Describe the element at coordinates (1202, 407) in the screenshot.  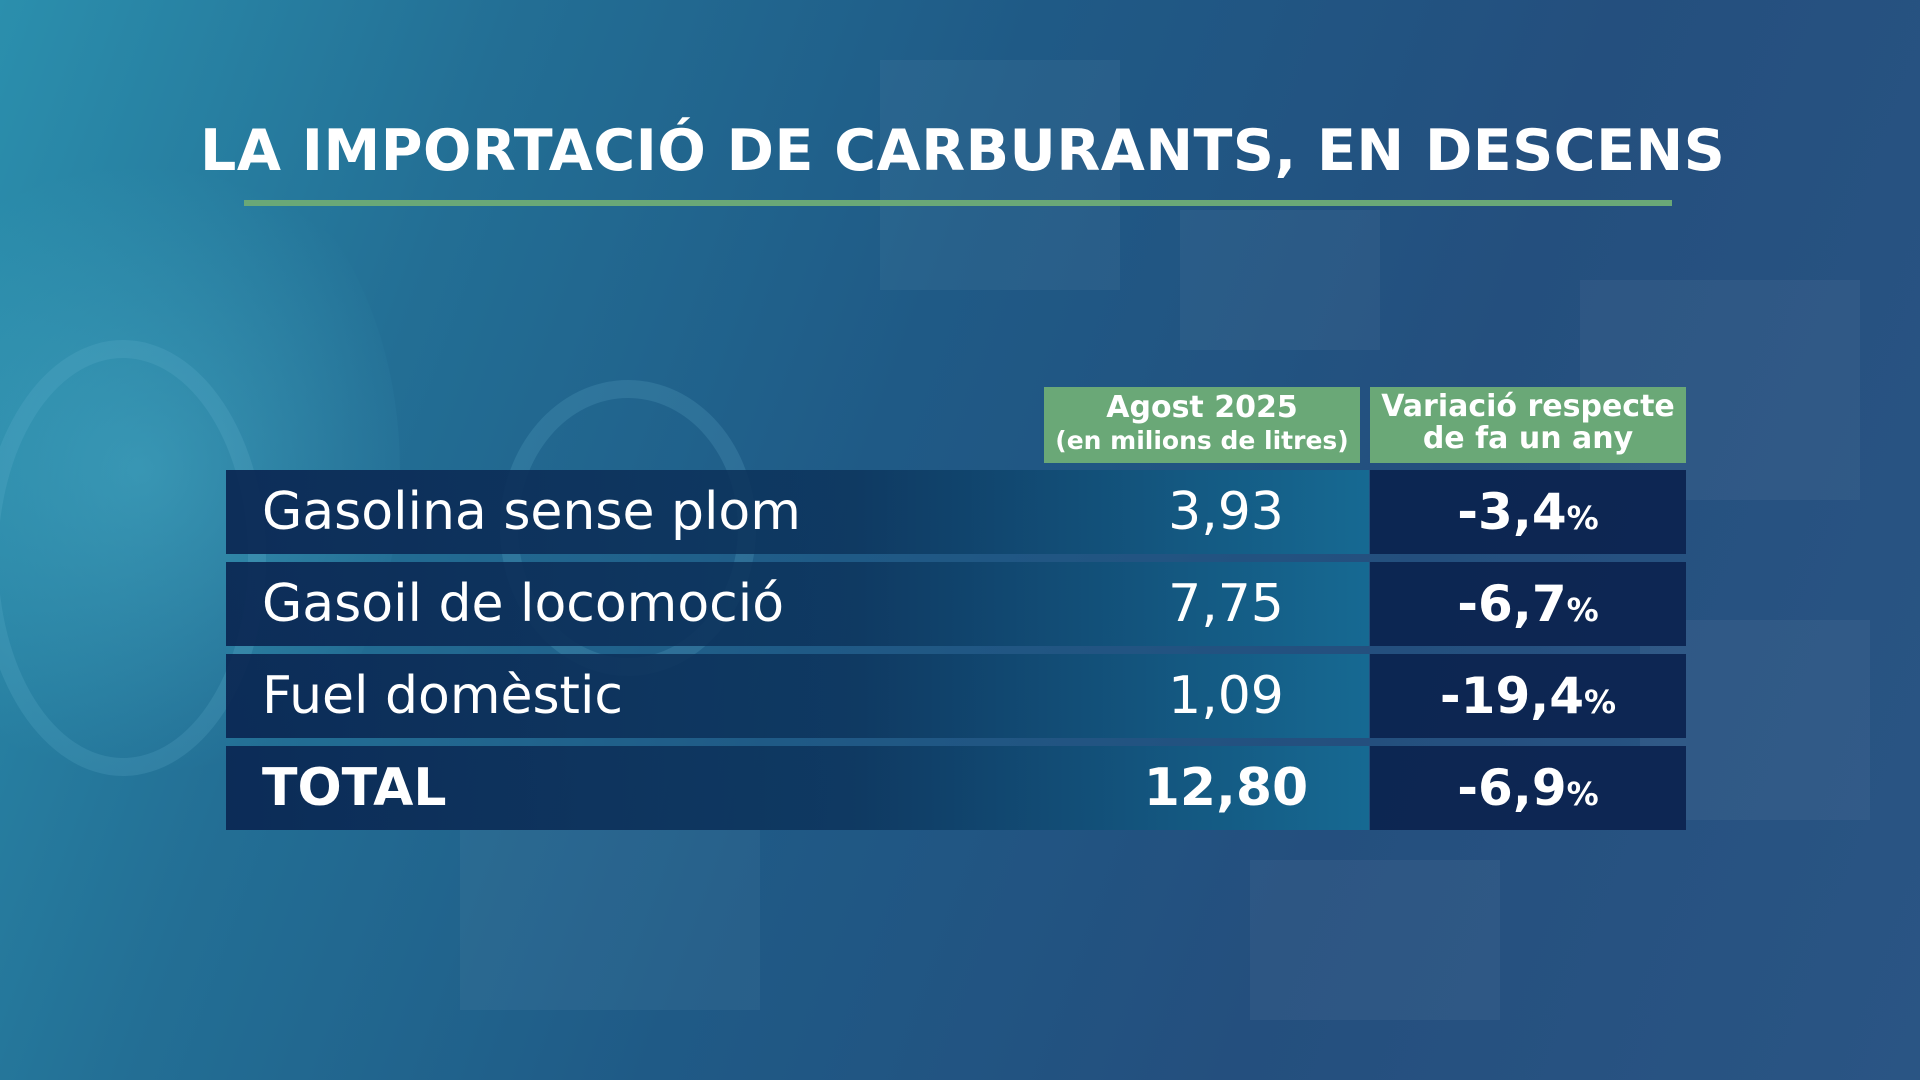
I see `column-header-value-line1: Agost 2025` at that location.